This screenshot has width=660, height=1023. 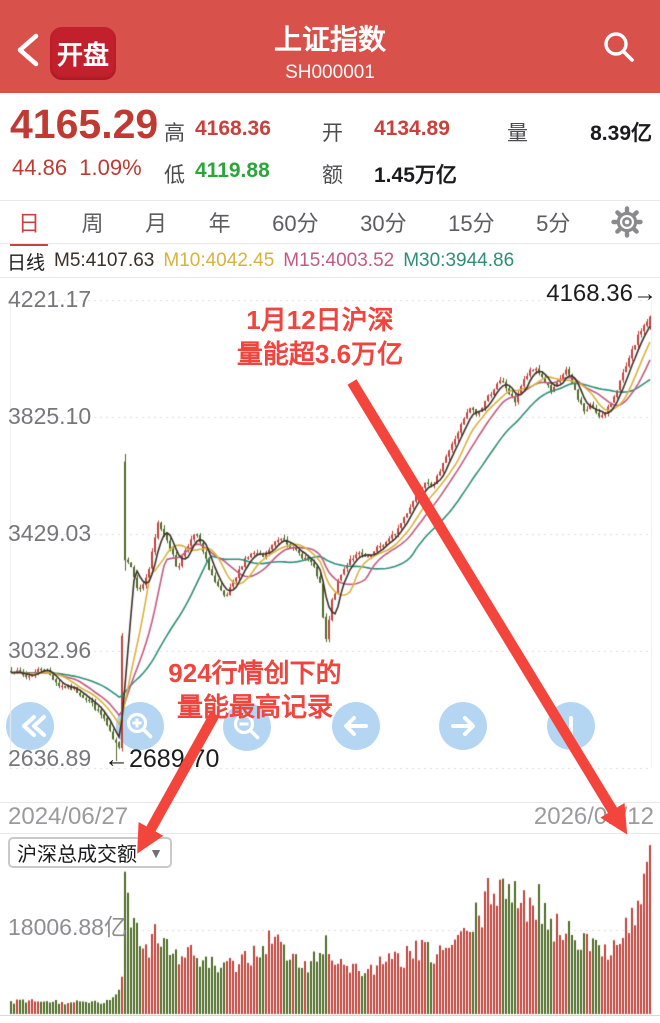 What do you see at coordinates (174, 175) in the screenshot?
I see `low-label: 低` at bounding box center [174, 175].